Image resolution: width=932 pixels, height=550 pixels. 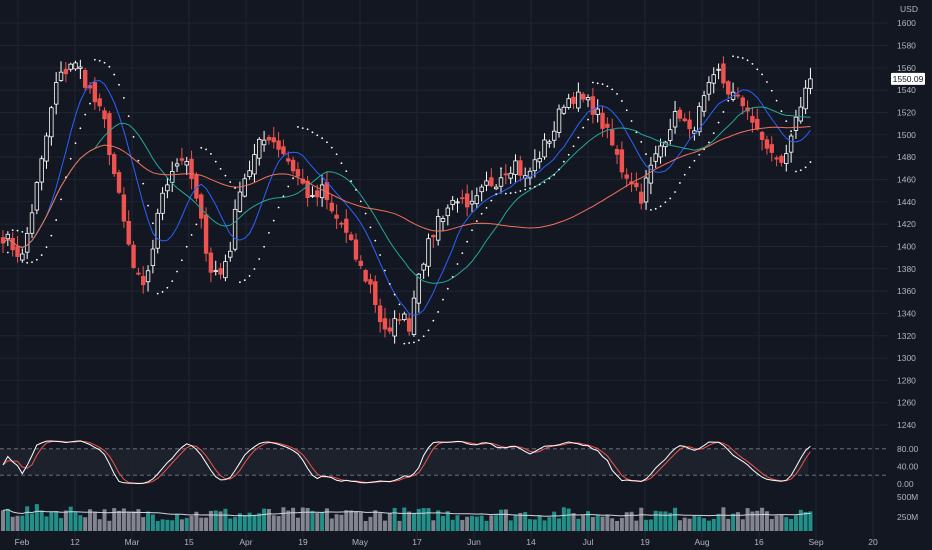 I want to click on time-axis-label: 12, so click(x=75, y=542).